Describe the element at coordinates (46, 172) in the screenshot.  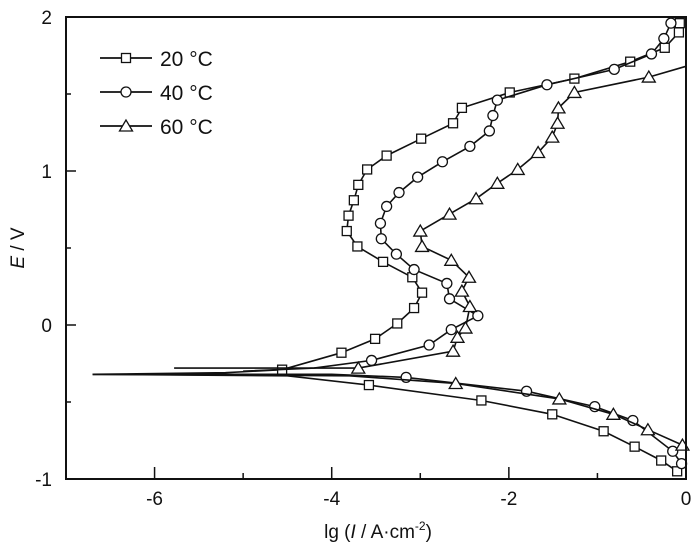
I see `y-tick-label: 1` at that location.